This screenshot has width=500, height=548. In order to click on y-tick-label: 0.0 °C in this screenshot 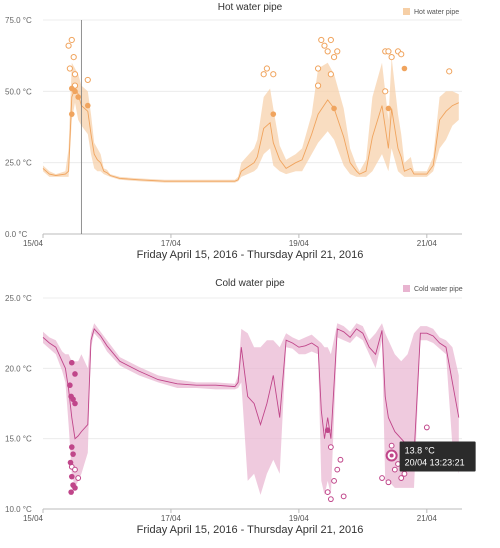, I will do `click(16, 234)`.